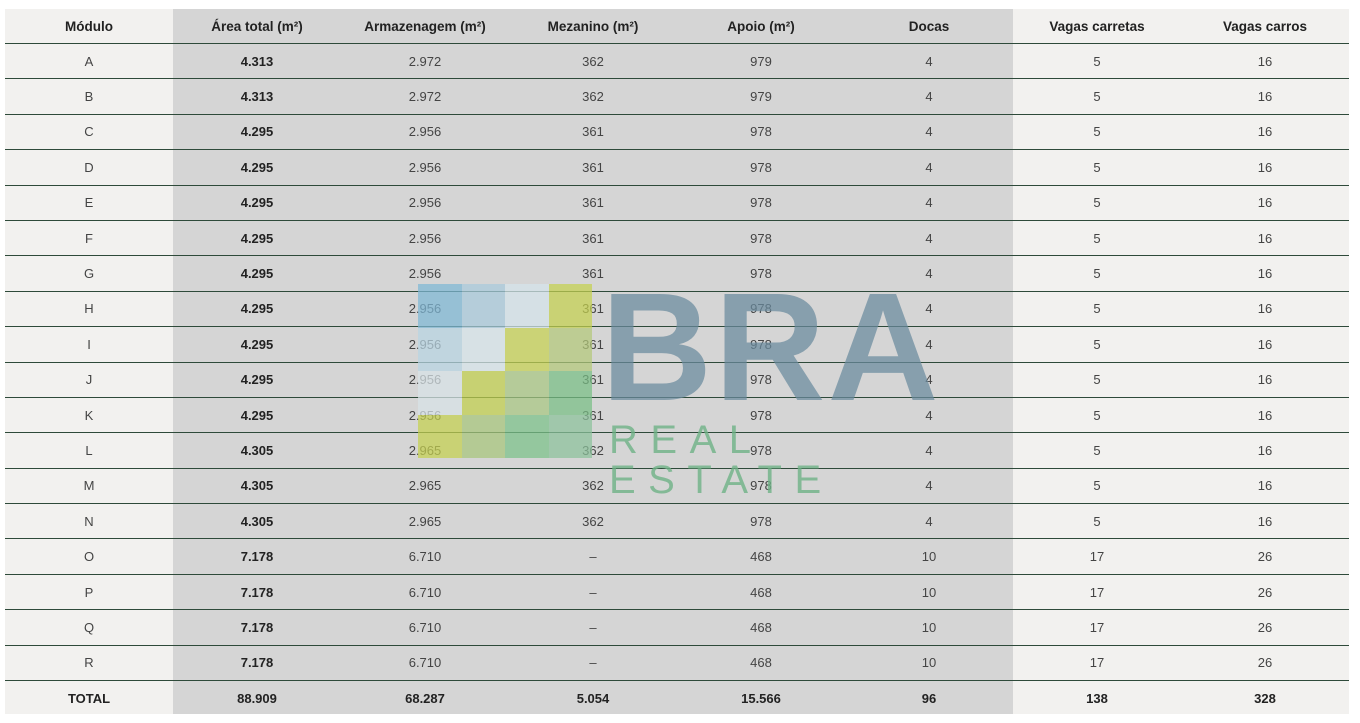 The width and height of the screenshot is (1360, 723). I want to click on table-row: I 4.295 2.956 361 978 4 5 16, so click(677, 344).